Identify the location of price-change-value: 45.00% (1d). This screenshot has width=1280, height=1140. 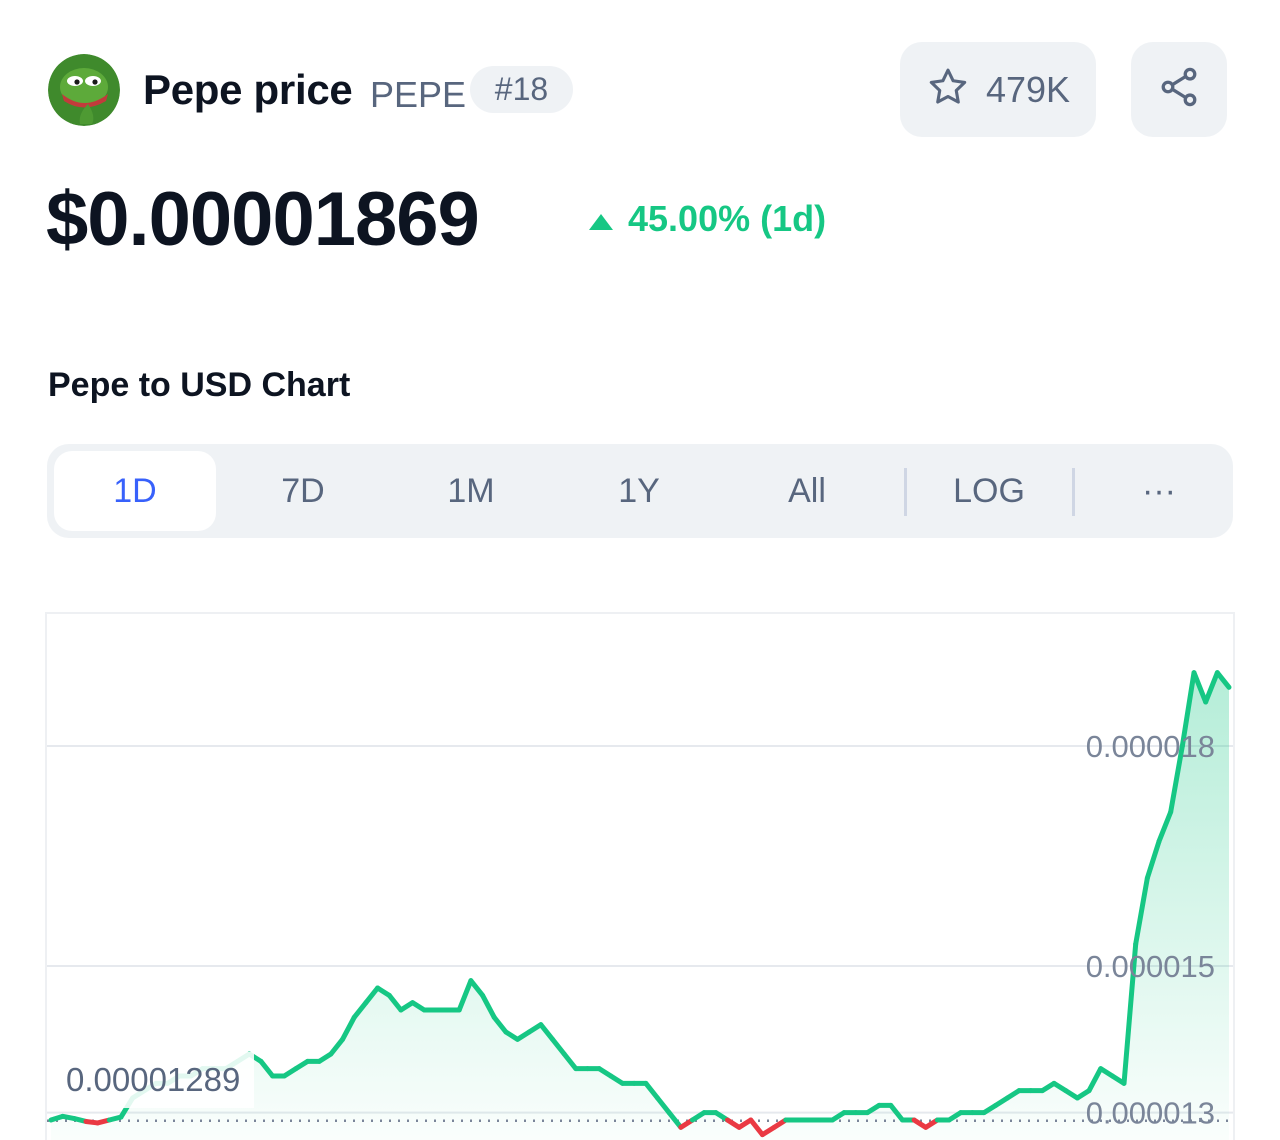
(727, 218).